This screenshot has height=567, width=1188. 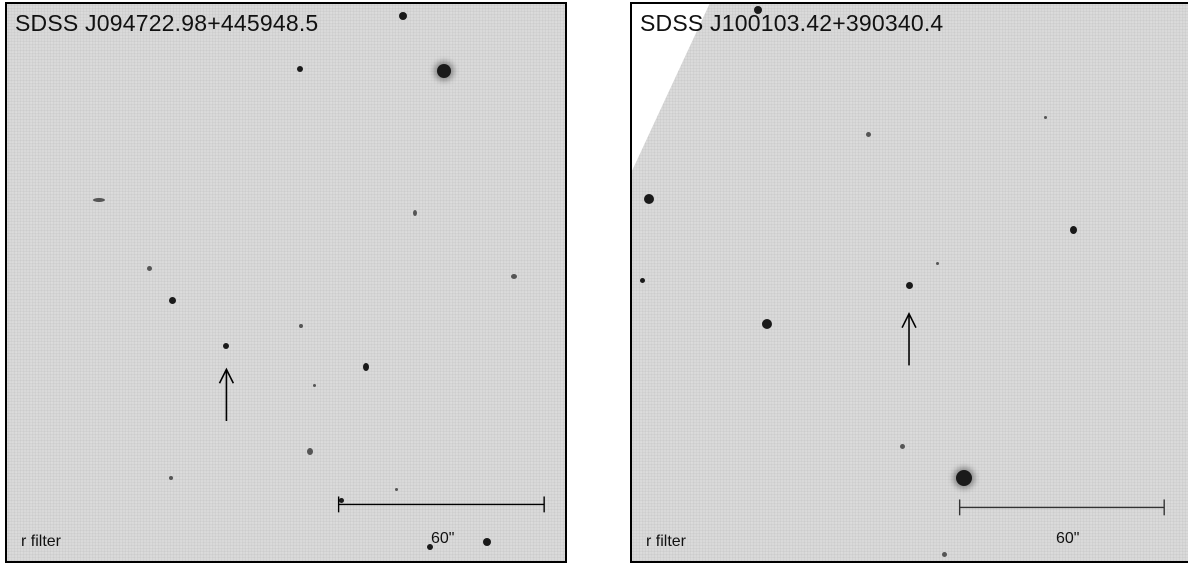 What do you see at coordinates (671, 87) in the screenshot?
I see `uncovered-region` at bounding box center [671, 87].